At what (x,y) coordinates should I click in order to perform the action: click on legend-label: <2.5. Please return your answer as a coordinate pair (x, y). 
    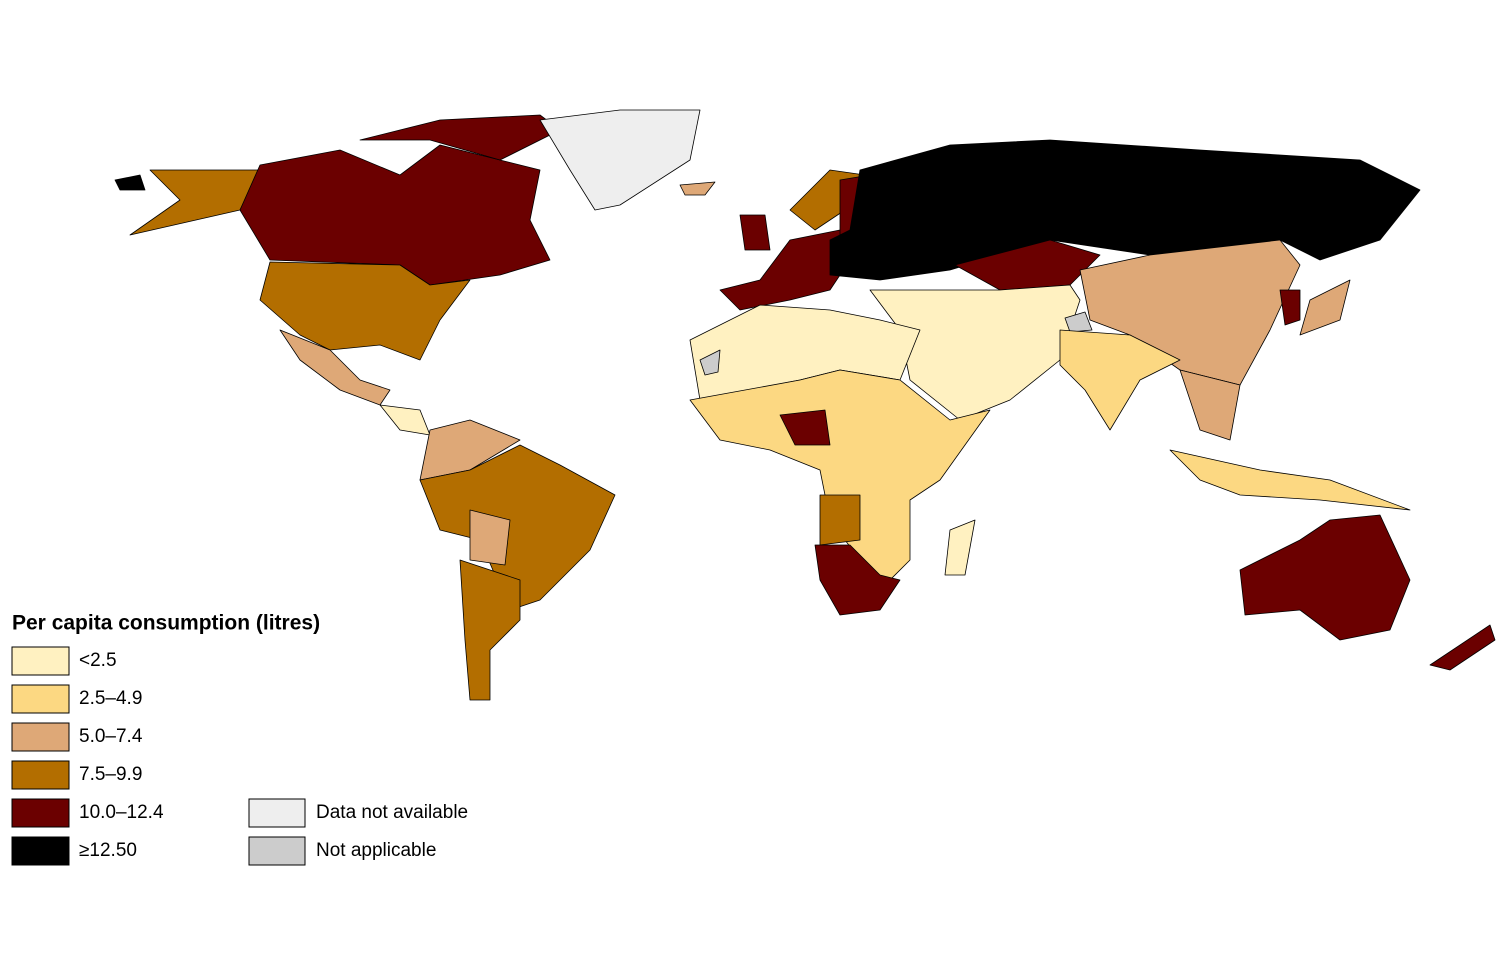
    Looking at the image, I should click on (98, 660).